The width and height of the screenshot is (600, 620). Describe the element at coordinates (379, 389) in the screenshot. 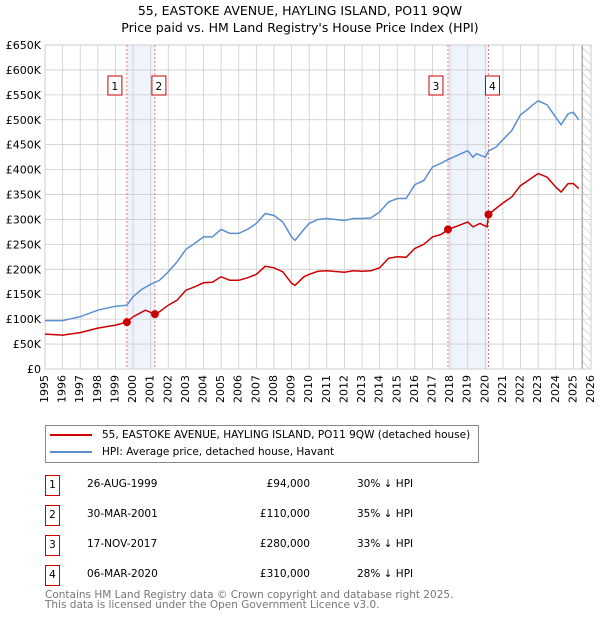

I see `x-tick-label: 2014` at that location.